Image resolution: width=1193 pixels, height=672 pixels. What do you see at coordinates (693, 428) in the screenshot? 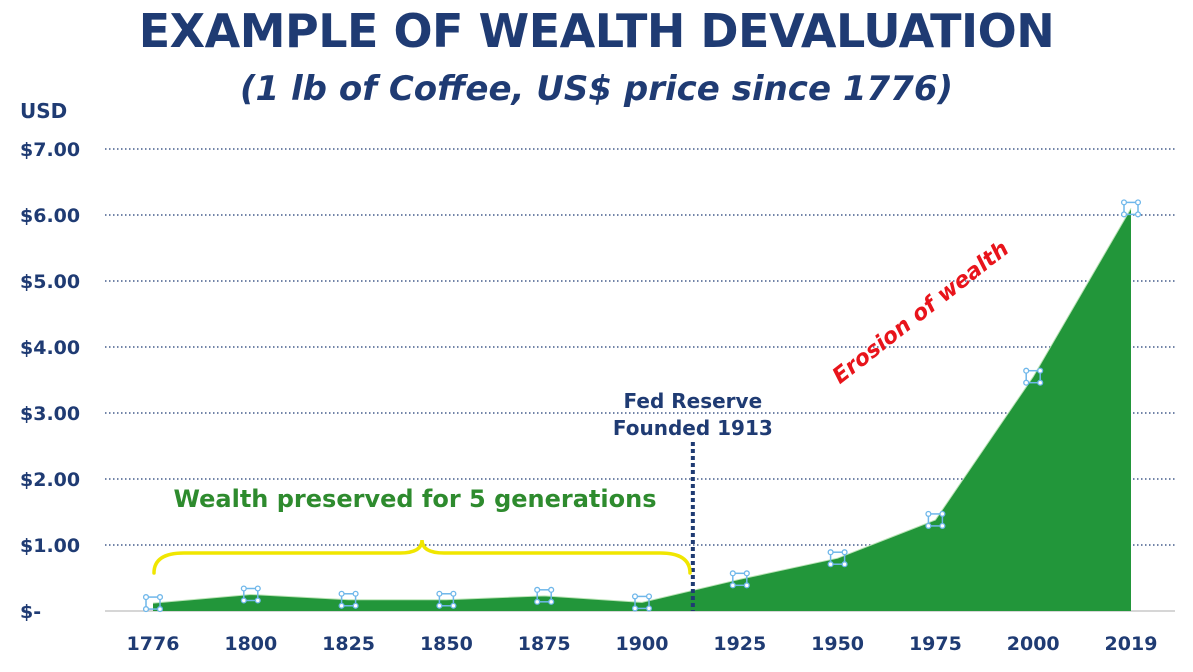
I see `fed-reserve-label: Founded 1913` at bounding box center [693, 428].